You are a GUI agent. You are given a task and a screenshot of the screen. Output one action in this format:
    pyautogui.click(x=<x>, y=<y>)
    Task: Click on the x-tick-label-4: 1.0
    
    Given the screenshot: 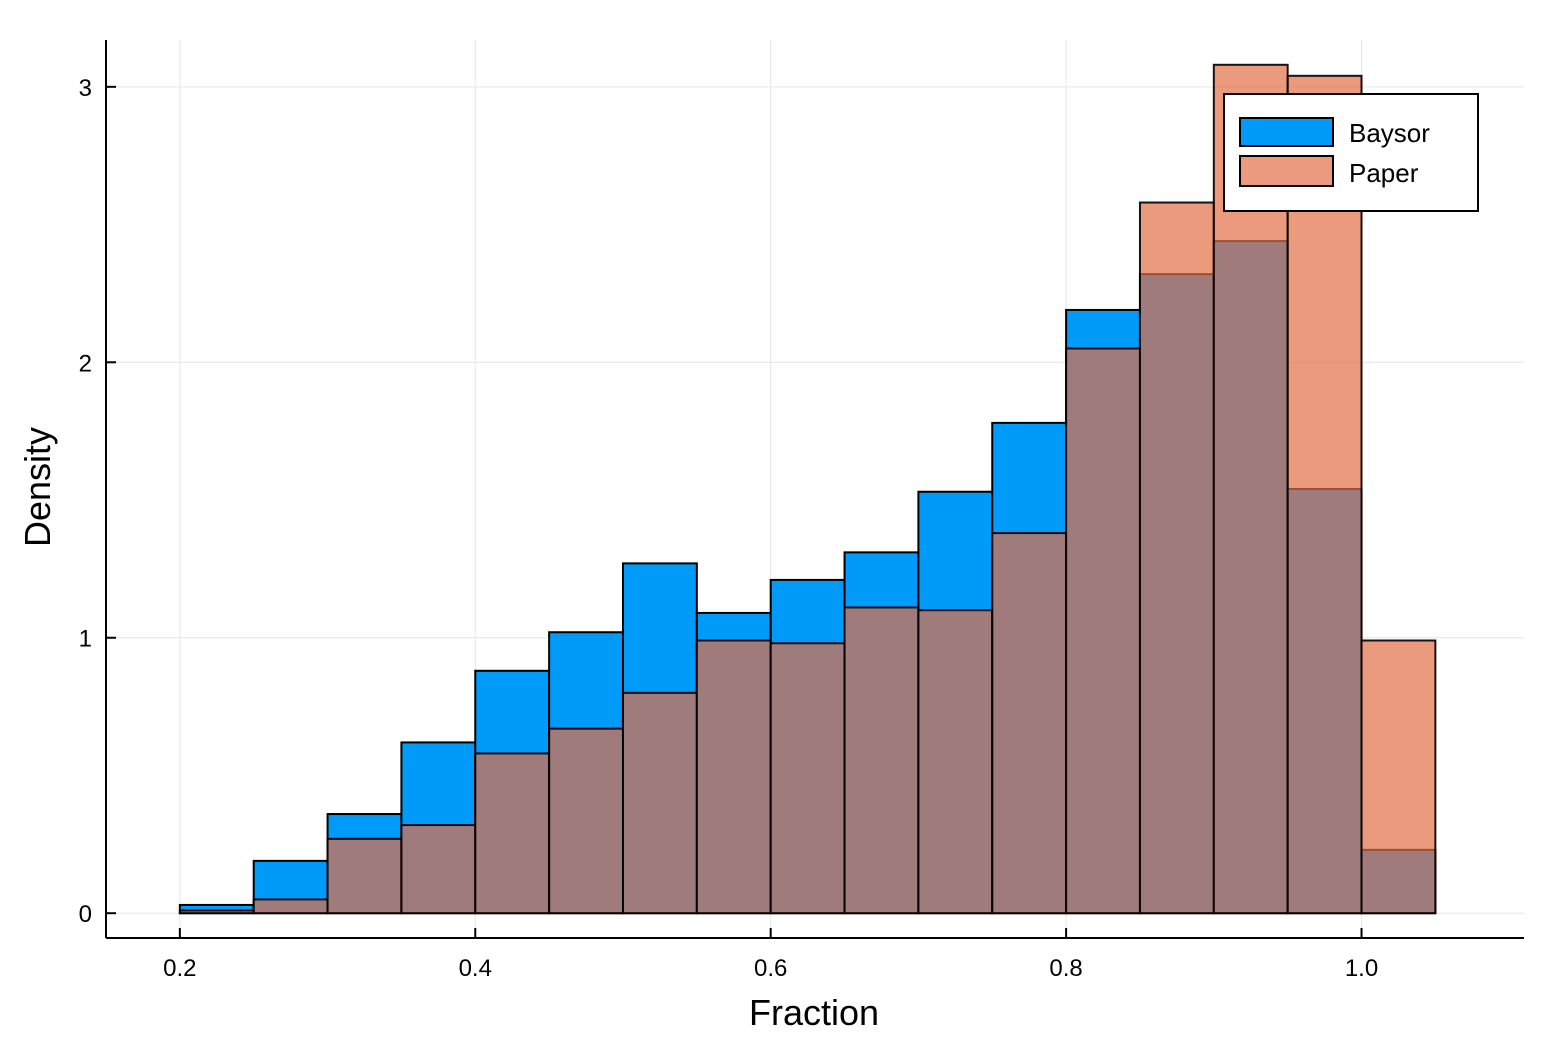 What is the action you would take?
    pyautogui.click(x=1361, y=968)
    